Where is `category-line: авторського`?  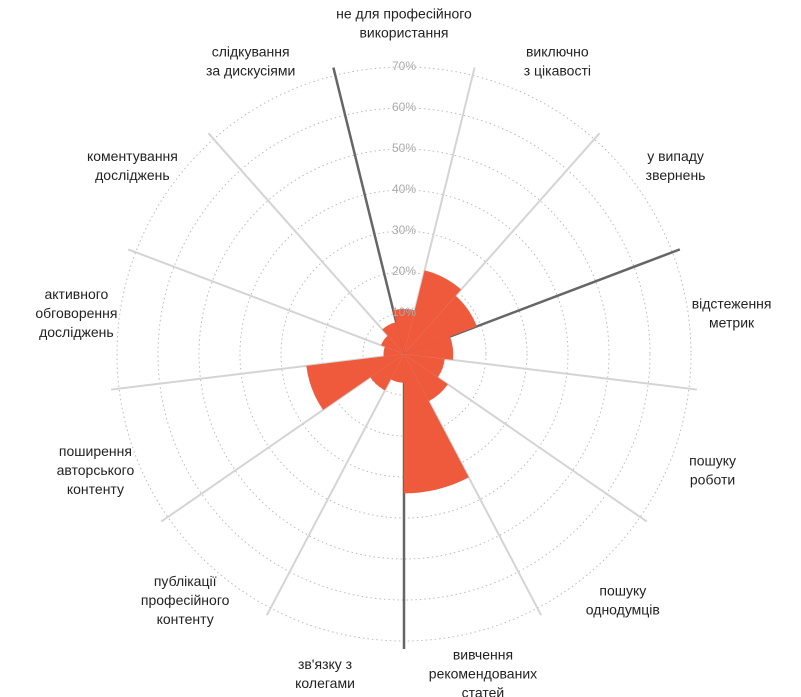
category-line: авторського is located at coordinates (96, 470).